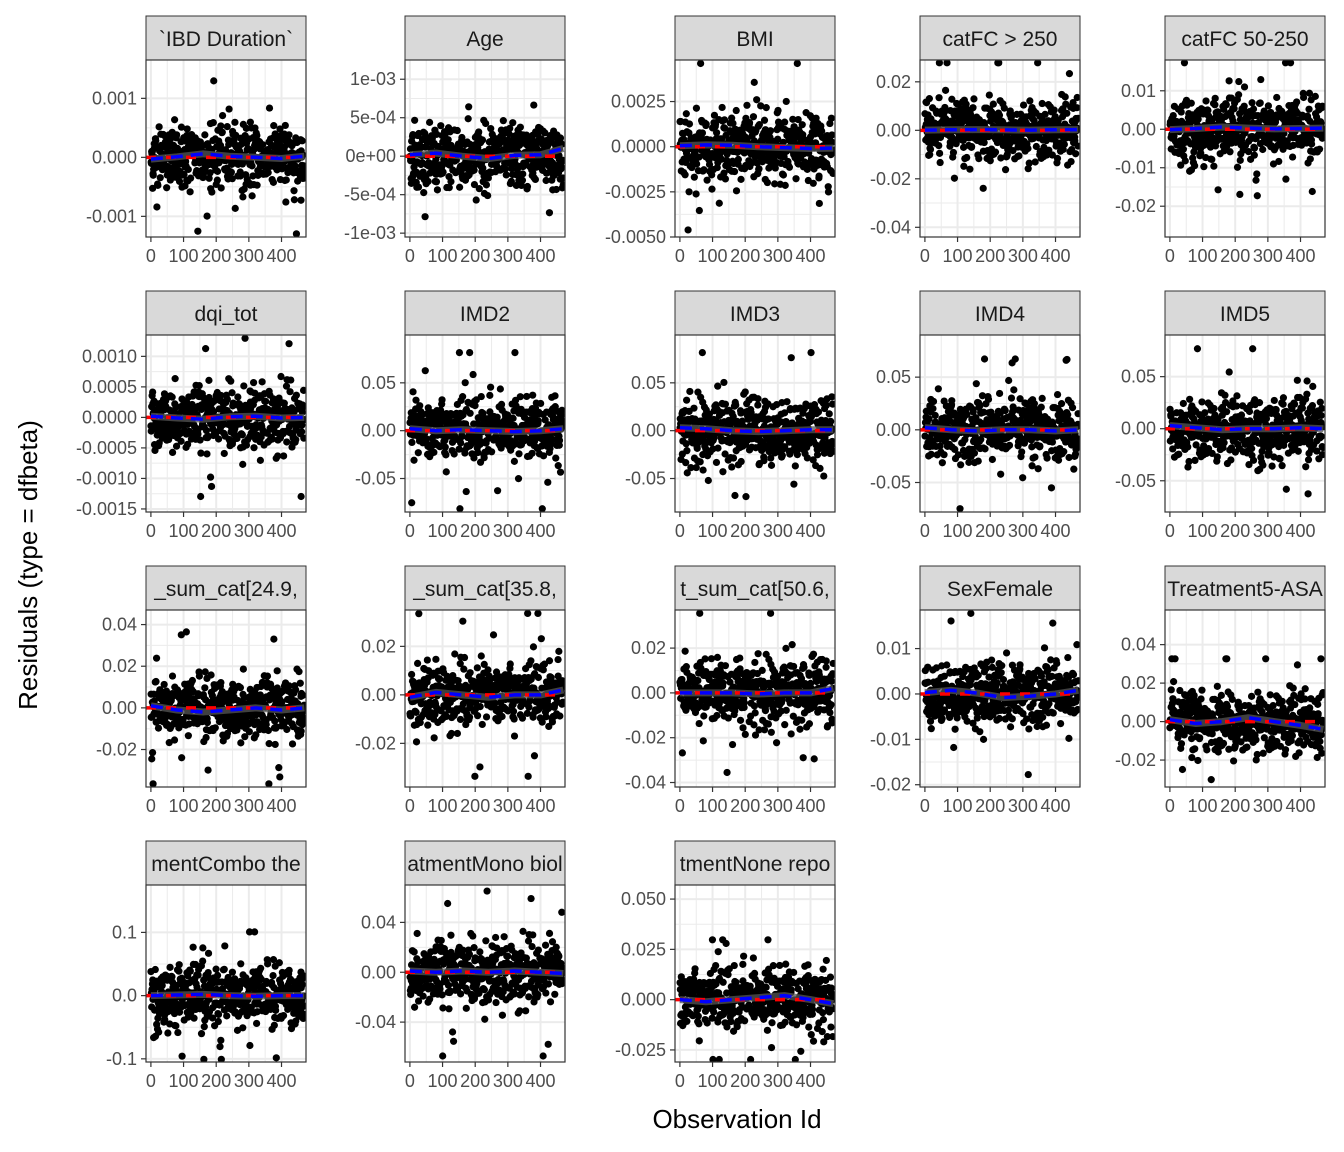 The image size is (1344, 1152). I want to click on x-tick-label: 200, so click(475, 531).